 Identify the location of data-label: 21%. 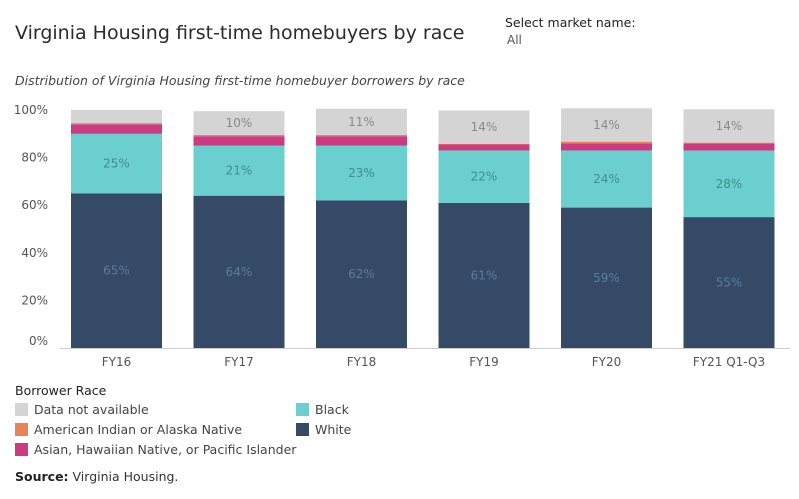
(239, 171).